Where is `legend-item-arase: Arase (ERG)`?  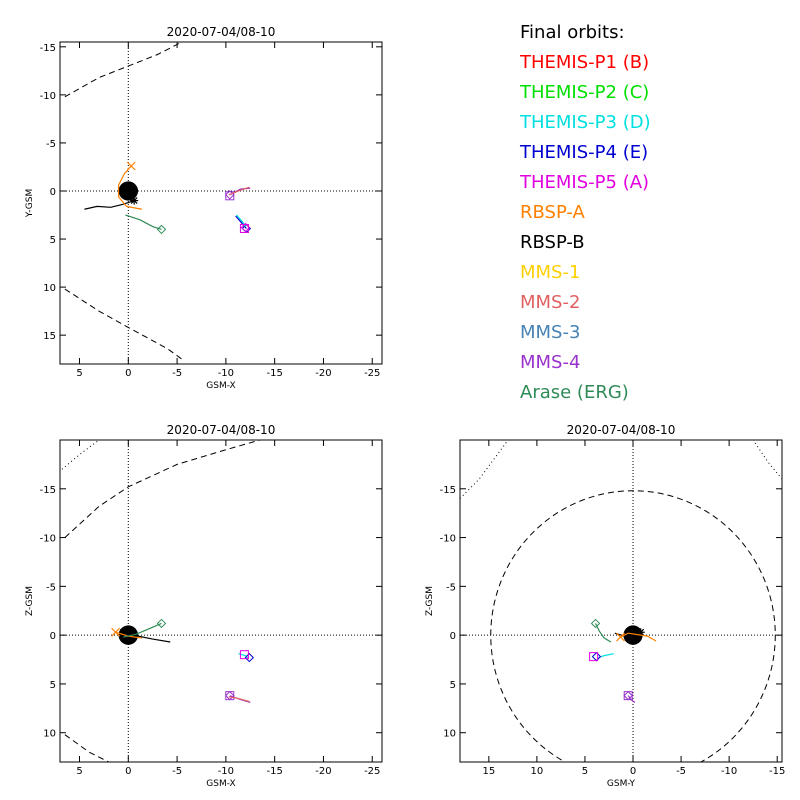
legend-item-arase: Arase (ERG) is located at coordinates (574, 392).